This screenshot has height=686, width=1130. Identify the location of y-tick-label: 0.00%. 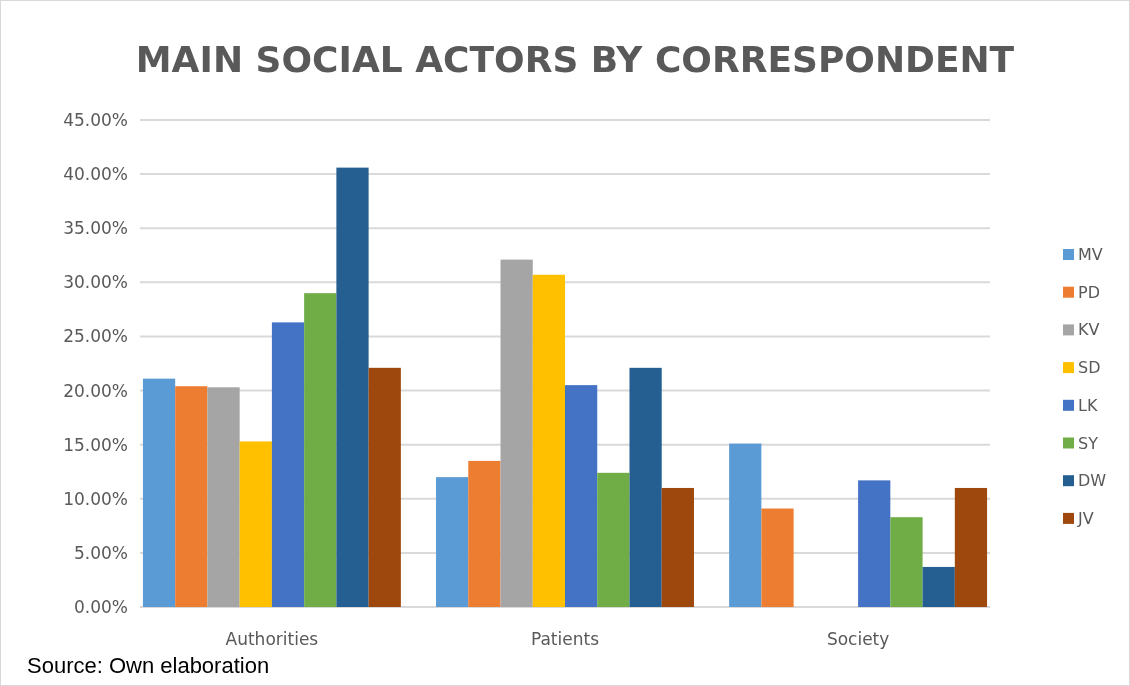
(100, 607).